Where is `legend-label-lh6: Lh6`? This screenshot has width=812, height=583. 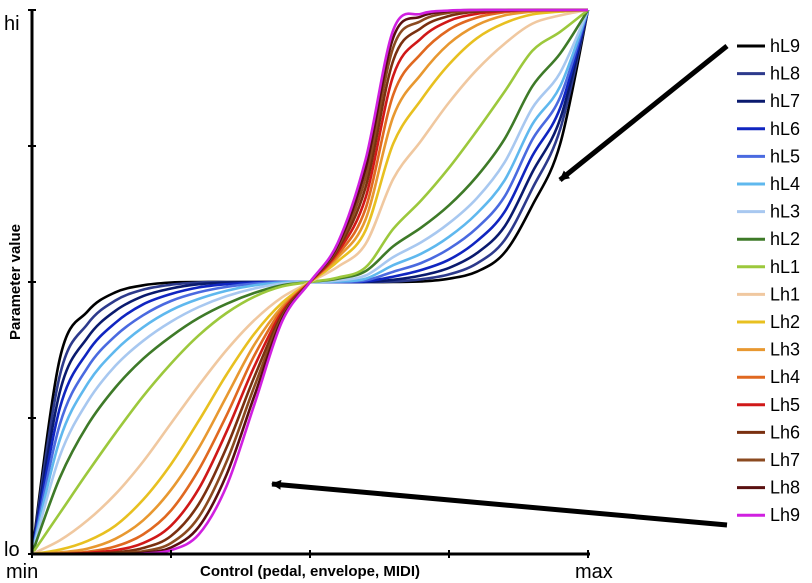 legend-label-lh6: Lh6 is located at coordinates (785, 432).